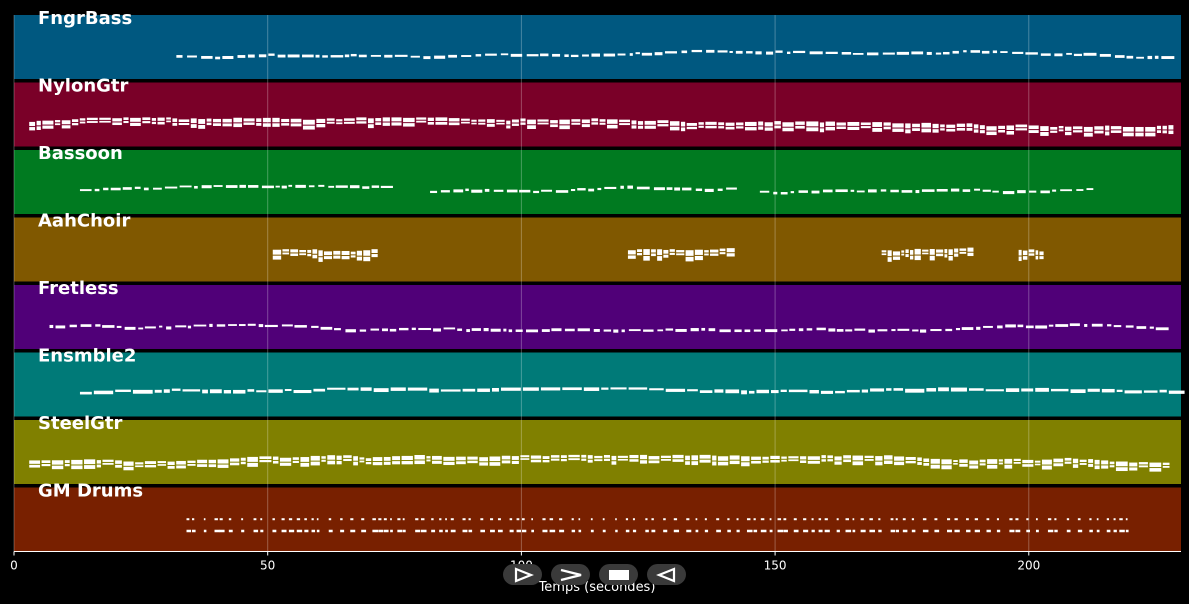 This screenshot has height=604, width=1189. What do you see at coordinates (522, 574) in the screenshot?
I see `play-button` at bounding box center [522, 574].